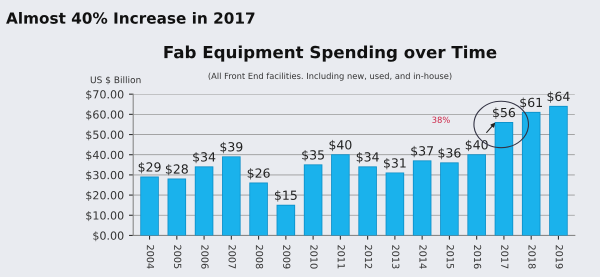 Image resolution: width=600 pixels, height=277 pixels. Describe the element at coordinates (178, 256) in the screenshot. I see `x-tick-label: 2005` at that location.